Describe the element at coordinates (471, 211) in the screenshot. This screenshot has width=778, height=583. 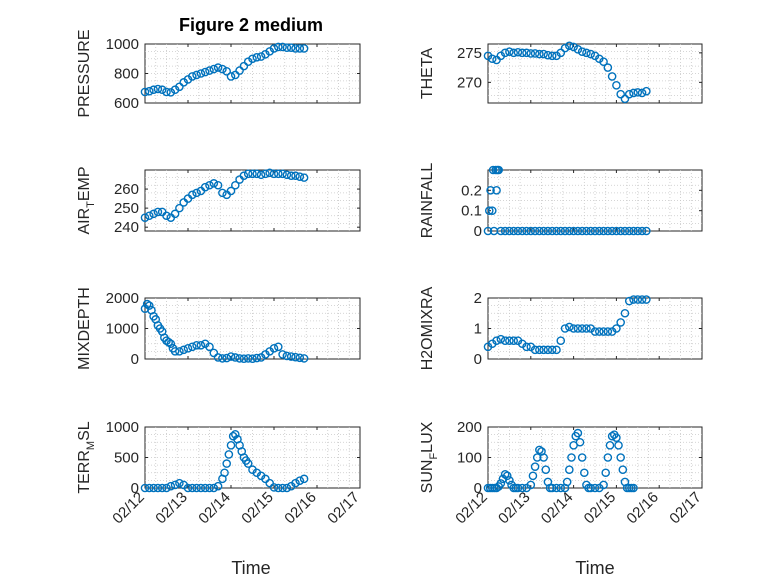
I see `y-tick-label: 0.1` at that location.